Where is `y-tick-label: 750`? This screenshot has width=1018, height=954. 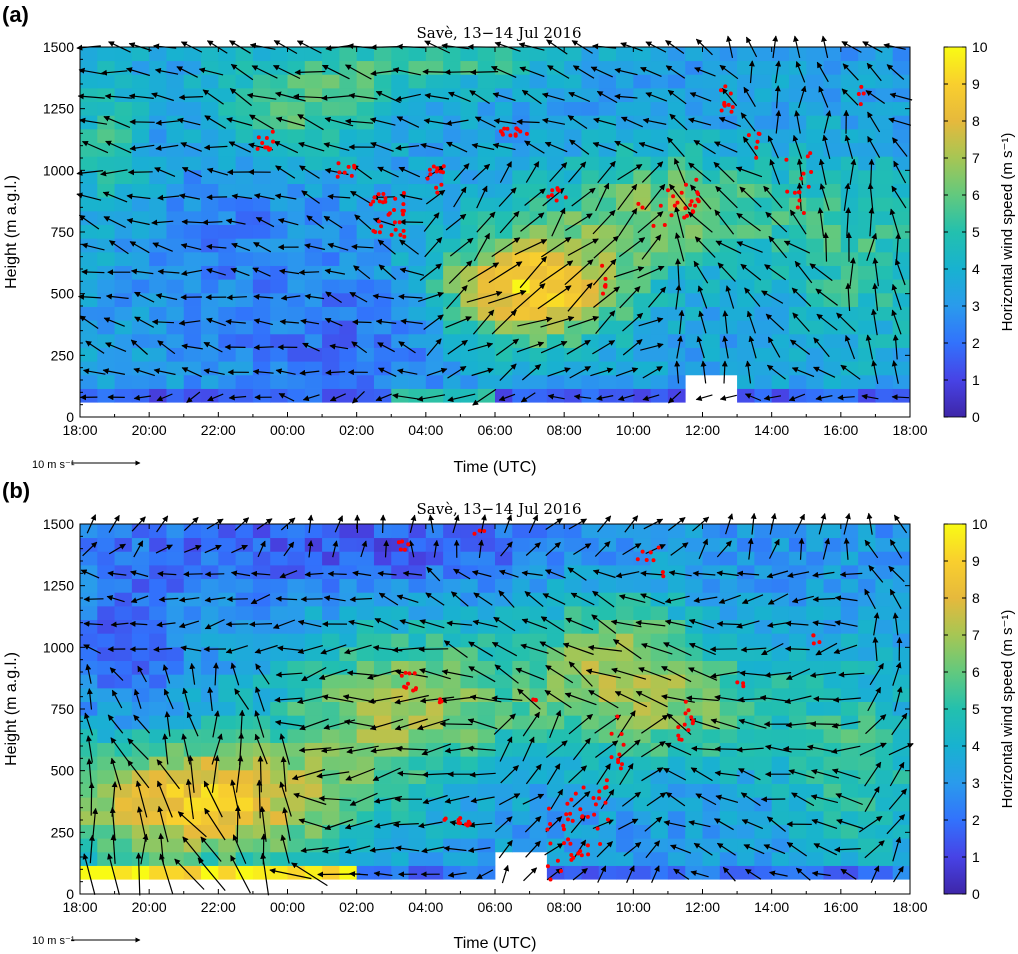
y-tick-label: 750 is located at coordinates (63, 232).